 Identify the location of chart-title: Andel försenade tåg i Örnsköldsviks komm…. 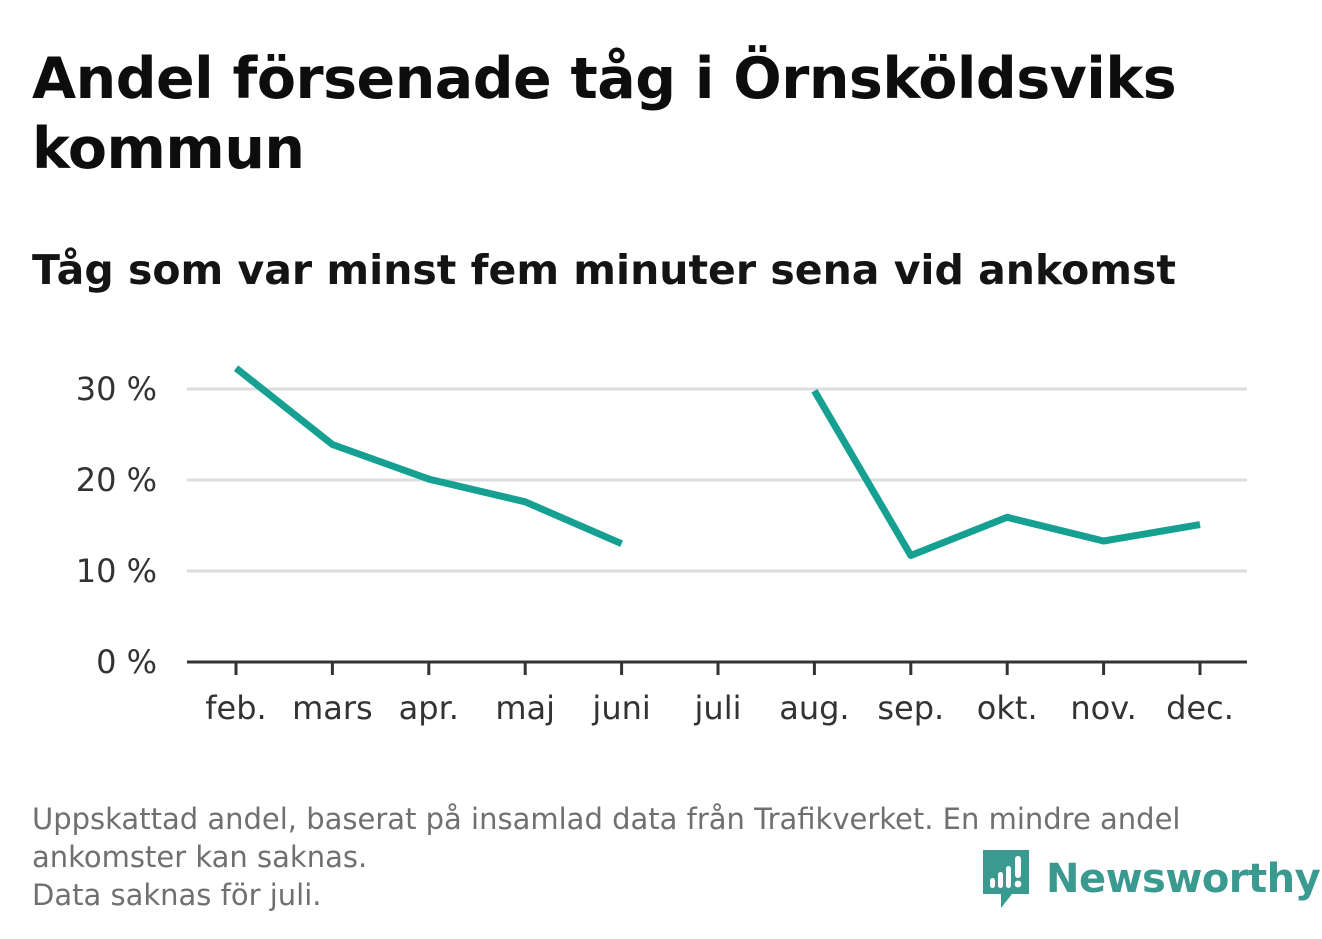
(604, 114).